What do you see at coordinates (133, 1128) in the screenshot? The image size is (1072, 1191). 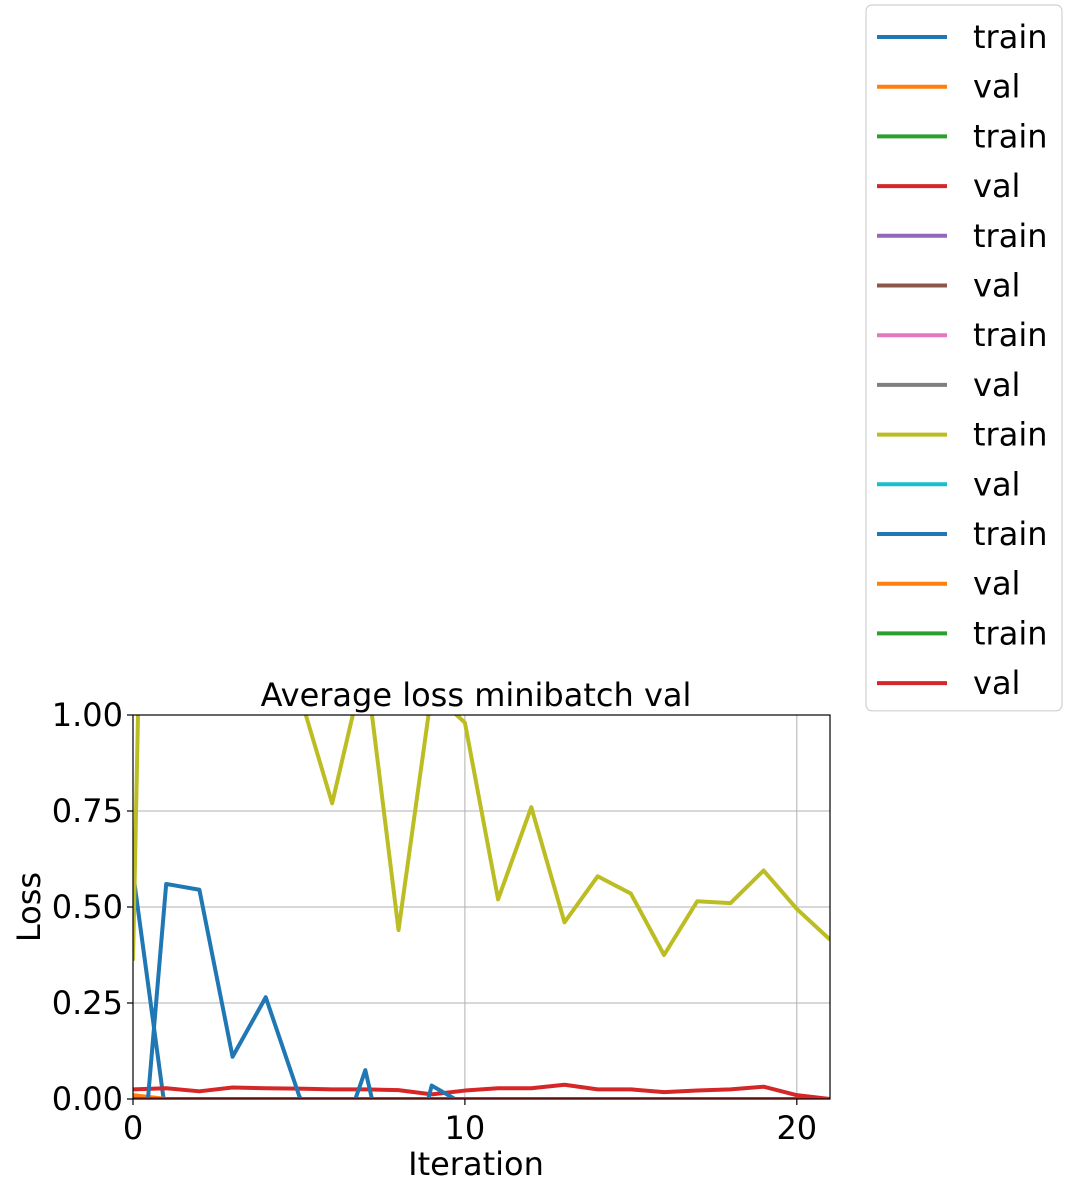 I see `x-tick-label: 0` at bounding box center [133, 1128].